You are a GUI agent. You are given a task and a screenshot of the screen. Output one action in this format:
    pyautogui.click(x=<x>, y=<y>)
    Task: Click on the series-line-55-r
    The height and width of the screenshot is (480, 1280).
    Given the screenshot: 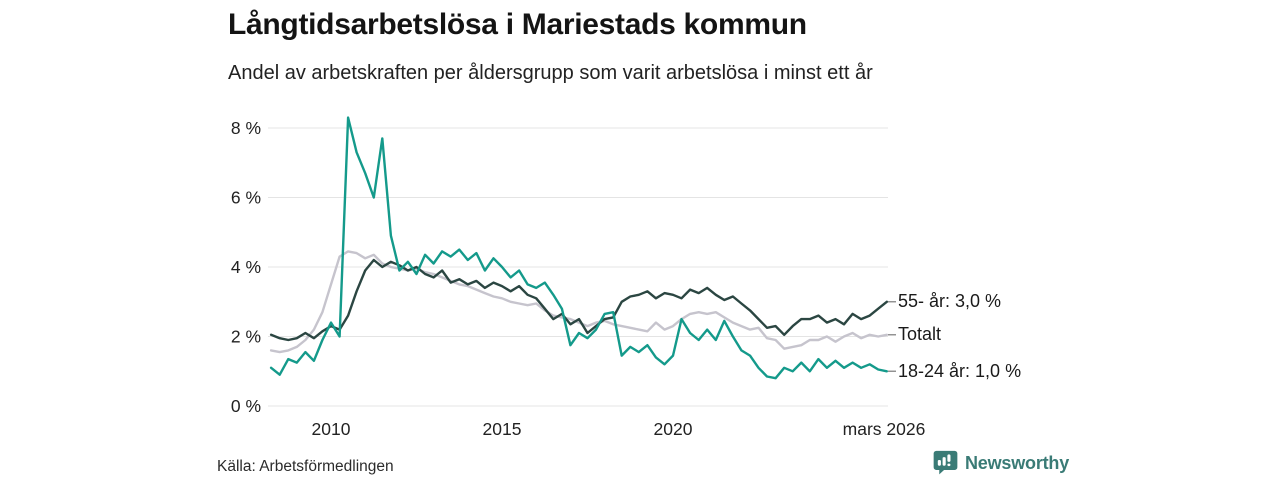 What is the action you would take?
    pyautogui.click(x=578, y=300)
    